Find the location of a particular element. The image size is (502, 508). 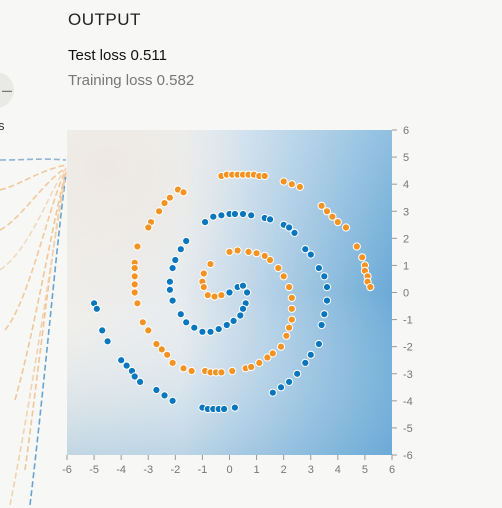

x-axis: -6 -5 -4 -3 -2 -1 0 1 2 3 4 5 6 is located at coordinates (228, 465).